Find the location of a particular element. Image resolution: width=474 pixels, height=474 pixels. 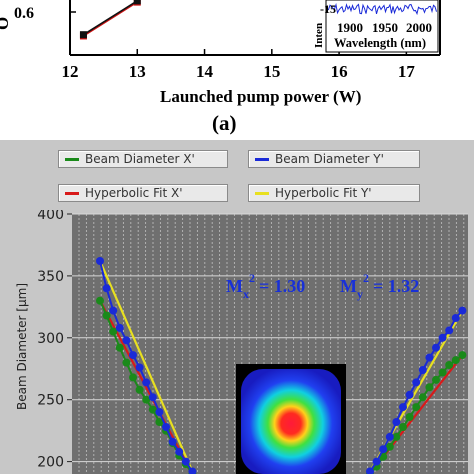

x-tick-label: 12 is located at coordinates (70, 71).